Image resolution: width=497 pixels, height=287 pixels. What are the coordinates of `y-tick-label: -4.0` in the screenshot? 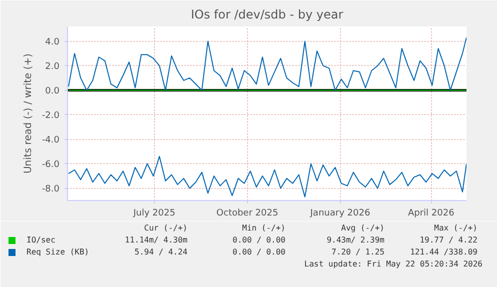 It's located at (51, 141).